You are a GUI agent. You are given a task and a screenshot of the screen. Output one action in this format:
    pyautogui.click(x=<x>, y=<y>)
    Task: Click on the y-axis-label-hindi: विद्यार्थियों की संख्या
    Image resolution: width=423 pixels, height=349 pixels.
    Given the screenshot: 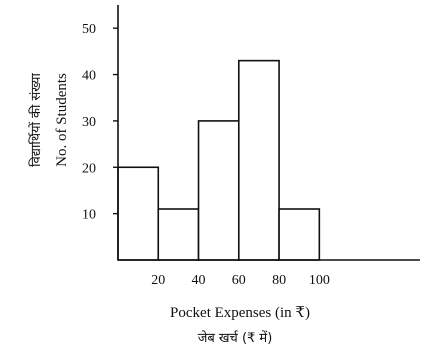 What is the action you would take?
    pyautogui.click(x=36, y=120)
    